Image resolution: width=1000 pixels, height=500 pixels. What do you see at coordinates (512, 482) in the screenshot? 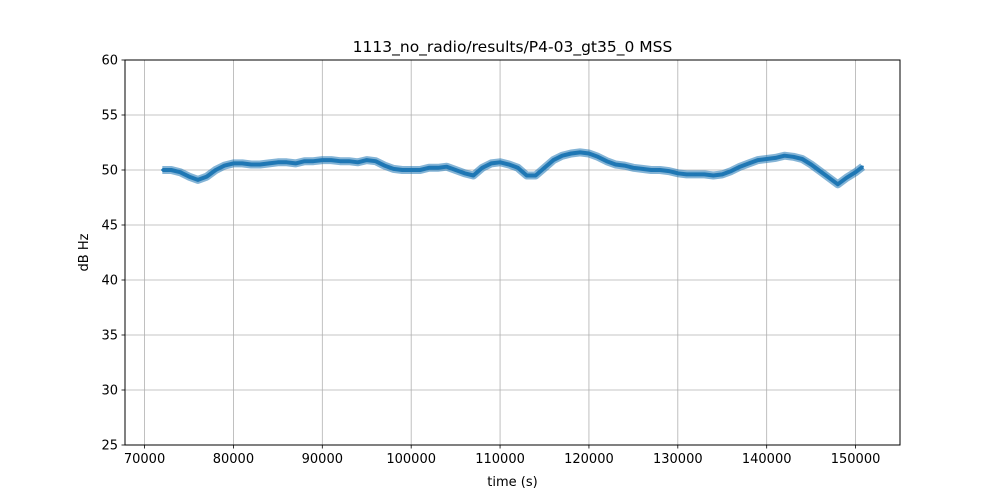
I see `x-axis-label: time (s)` at bounding box center [512, 482].